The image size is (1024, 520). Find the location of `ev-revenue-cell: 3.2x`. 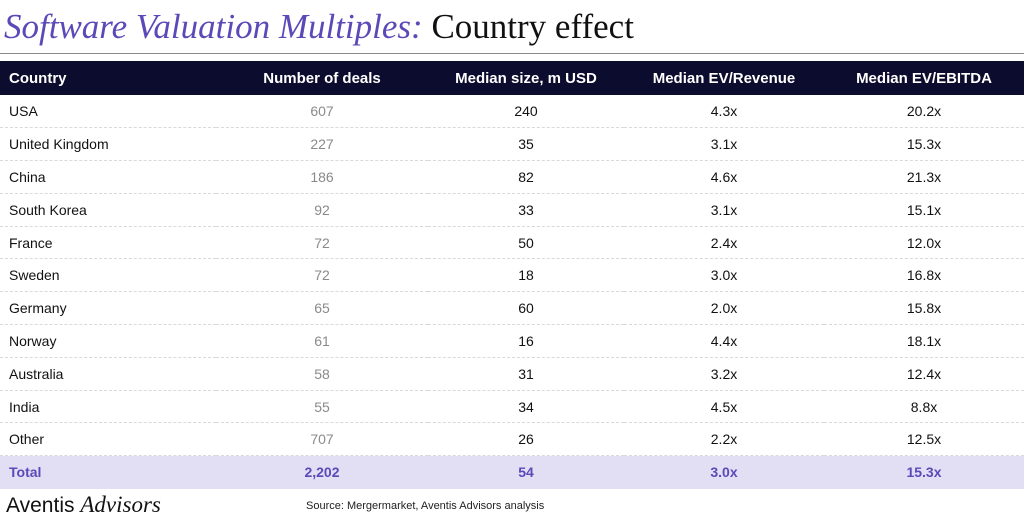

ev-revenue-cell: 3.2x is located at coordinates (724, 374).